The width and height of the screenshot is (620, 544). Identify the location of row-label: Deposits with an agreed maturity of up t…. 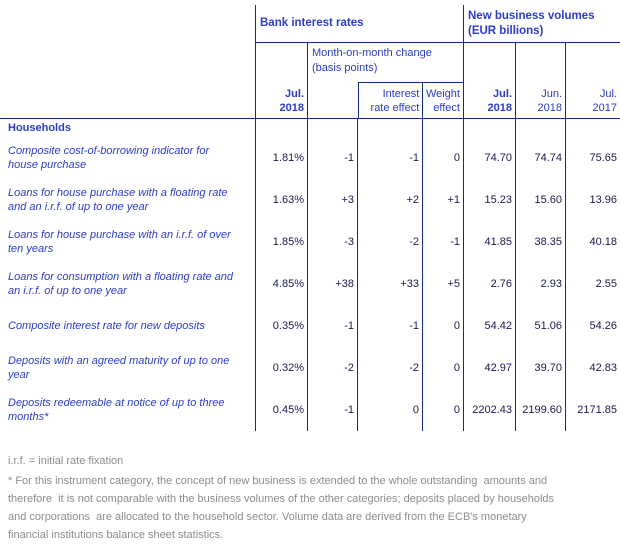
(119, 368).